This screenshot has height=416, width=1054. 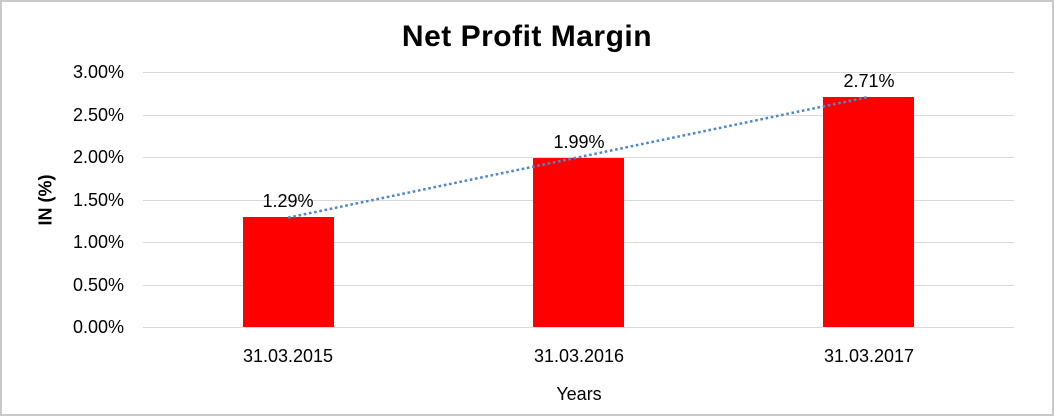 What do you see at coordinates (98, 115) in the screenshot?
I see `y-axis-tick-label: 2.50%` at bounding box center [98, 115].